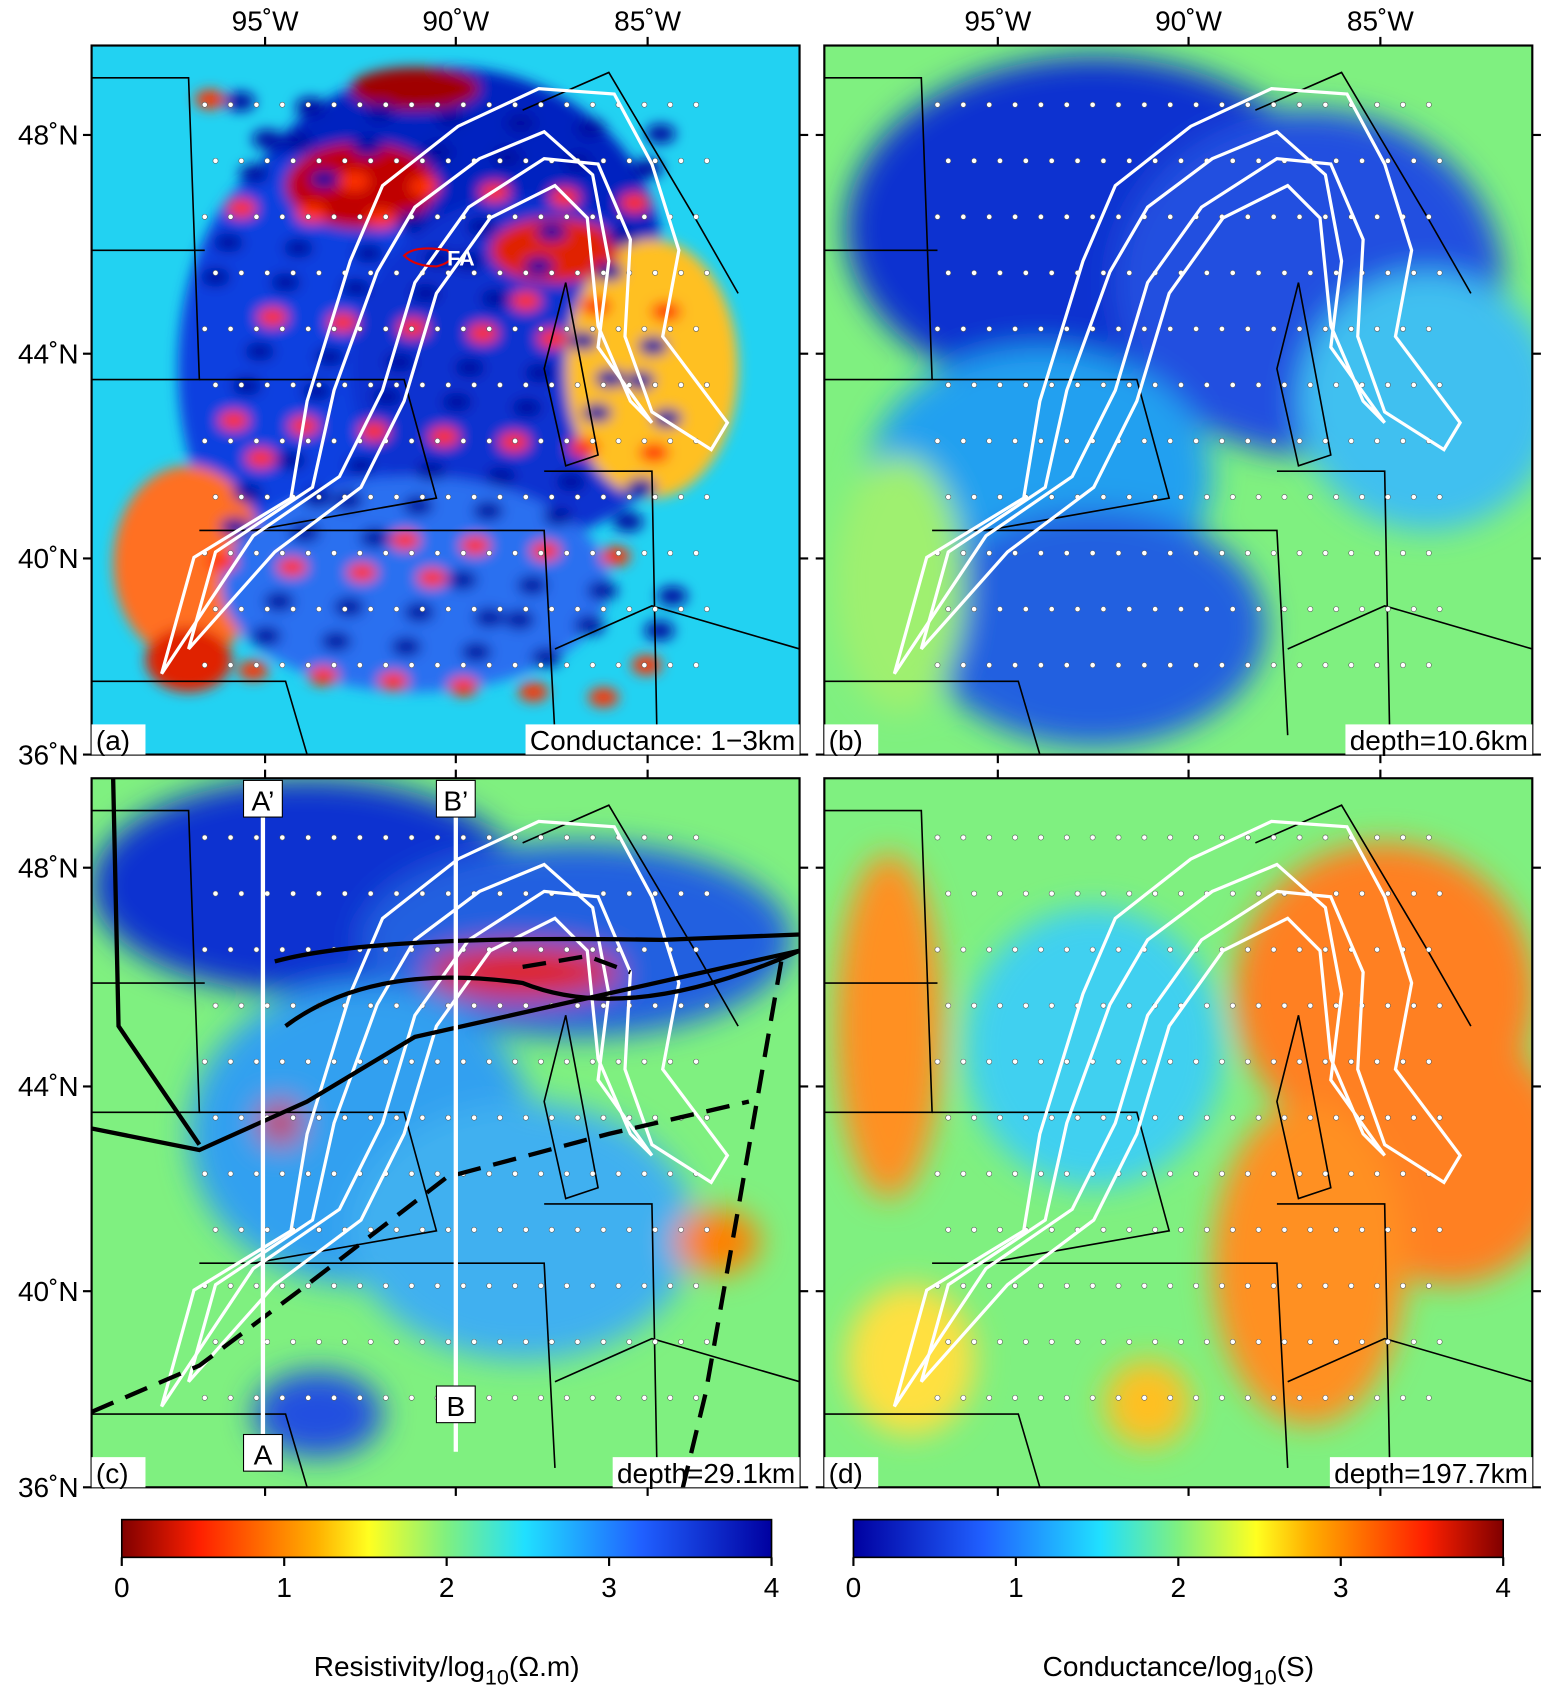 The height and width of the screenshot is (1688, 1542). Describe the element at coordinates (427, 257) in the screenshot. I see `feature-outline` at that location.